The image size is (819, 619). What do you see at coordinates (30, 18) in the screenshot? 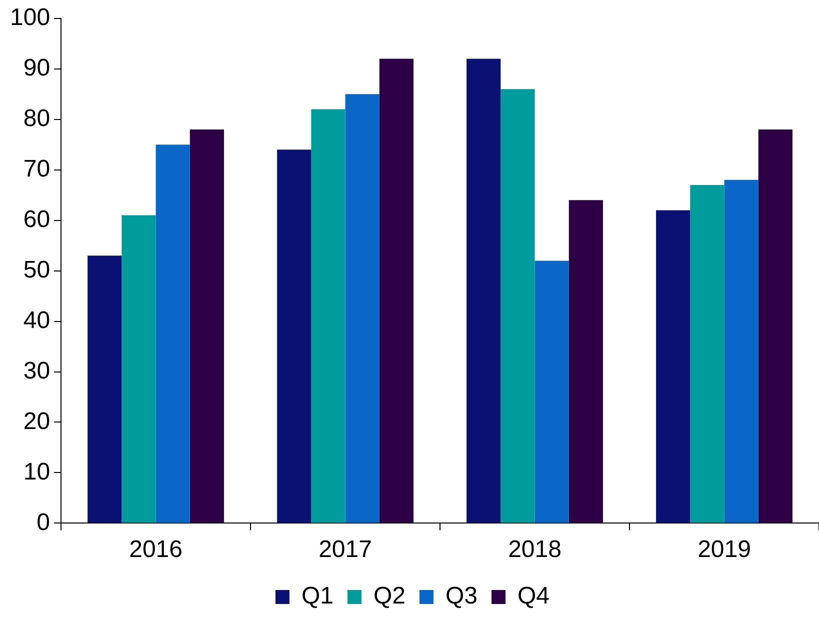
I see `y-tick-label: 100` at bounding box center [30, 18].